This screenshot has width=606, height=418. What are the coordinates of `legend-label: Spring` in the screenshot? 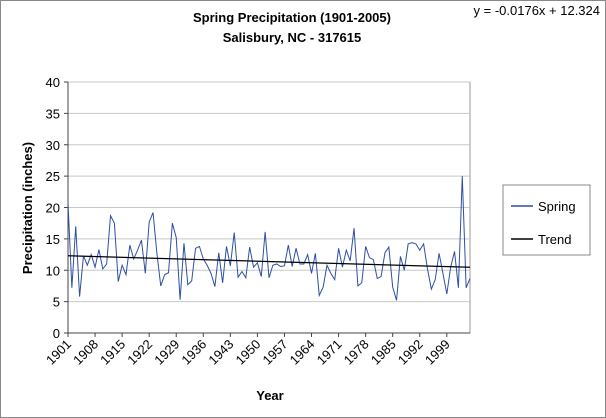 It's located at (557, 206).